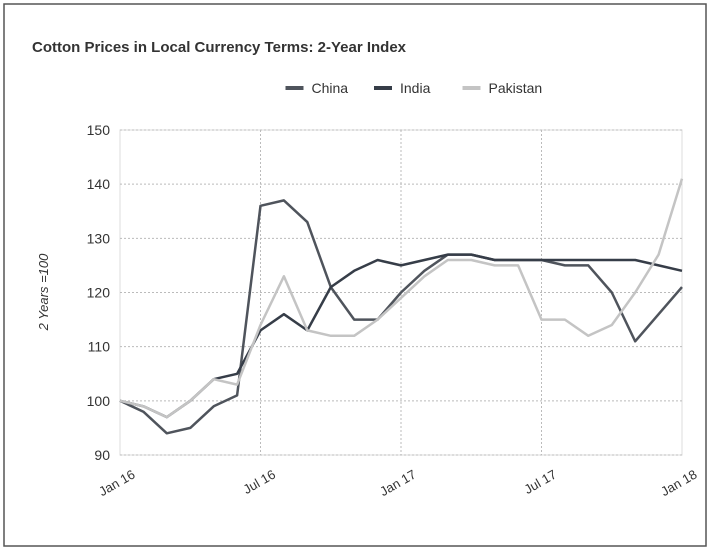  What do you see at coordinates (99, 184) in the screenshot?
I see `y-tick-label: 140` at bounding box center [99, 184].